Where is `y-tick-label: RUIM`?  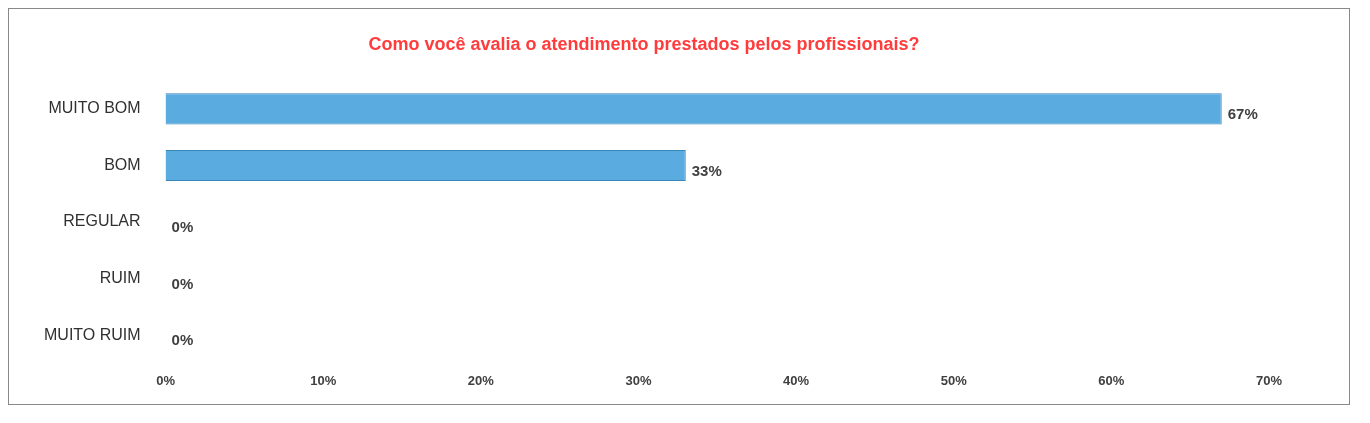 y-tick-label: RUIM is located at coordinates (120, 277).